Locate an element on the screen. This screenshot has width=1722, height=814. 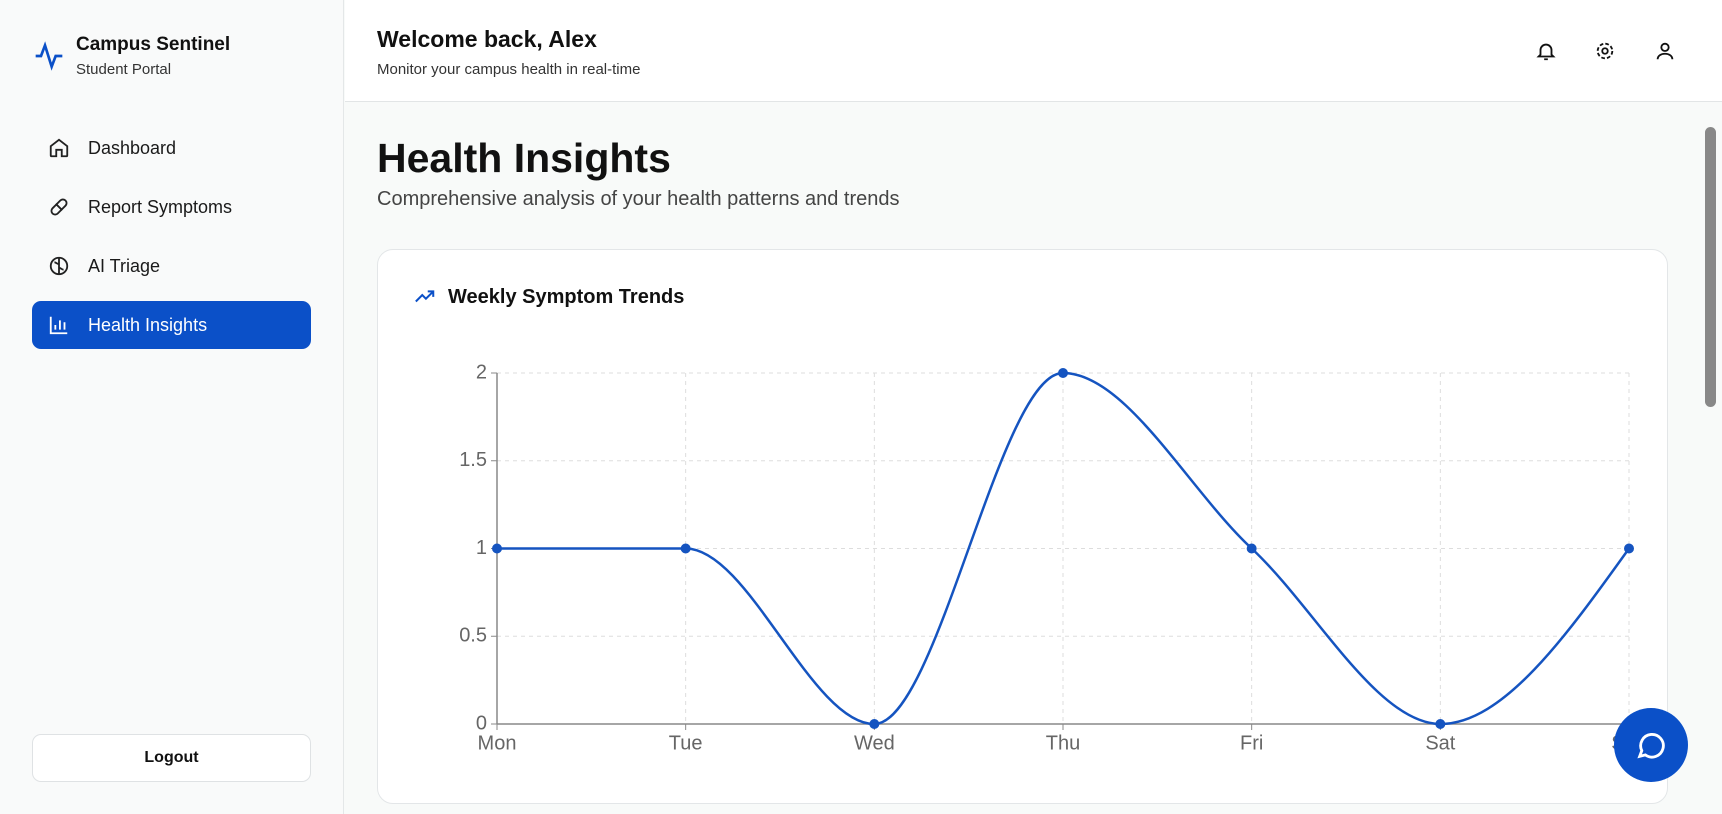
brand-title: Campus Sentinel is located at coordinates (153, 44).